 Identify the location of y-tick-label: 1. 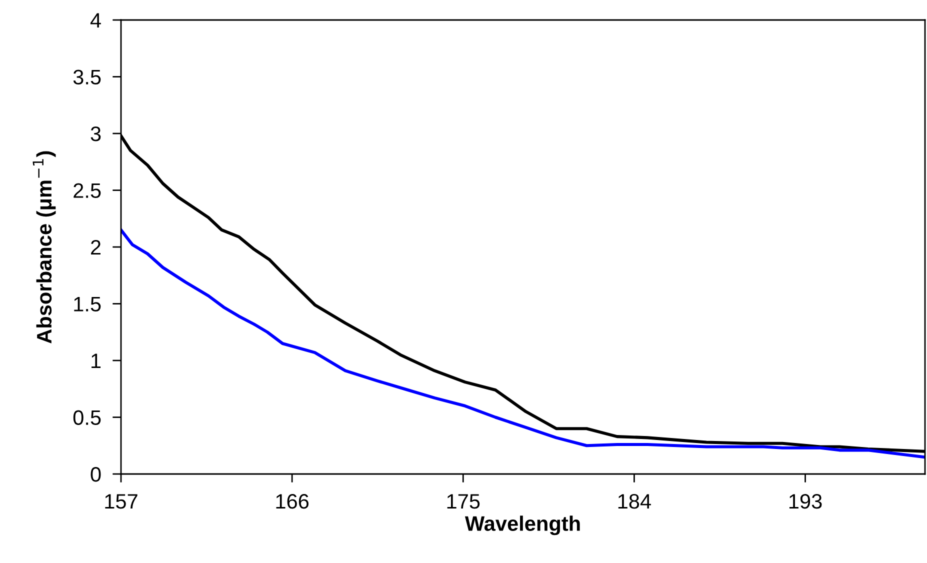
(96, 361).